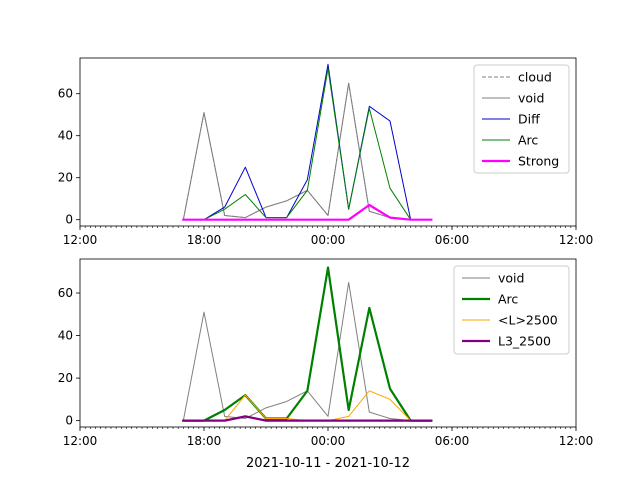 The height and width of the screenshot is (480, 640). What do you see at coordinates (528, 320) in the screenshot?
I see `legend-label: <L>2500` at bounding box center [528, 320].